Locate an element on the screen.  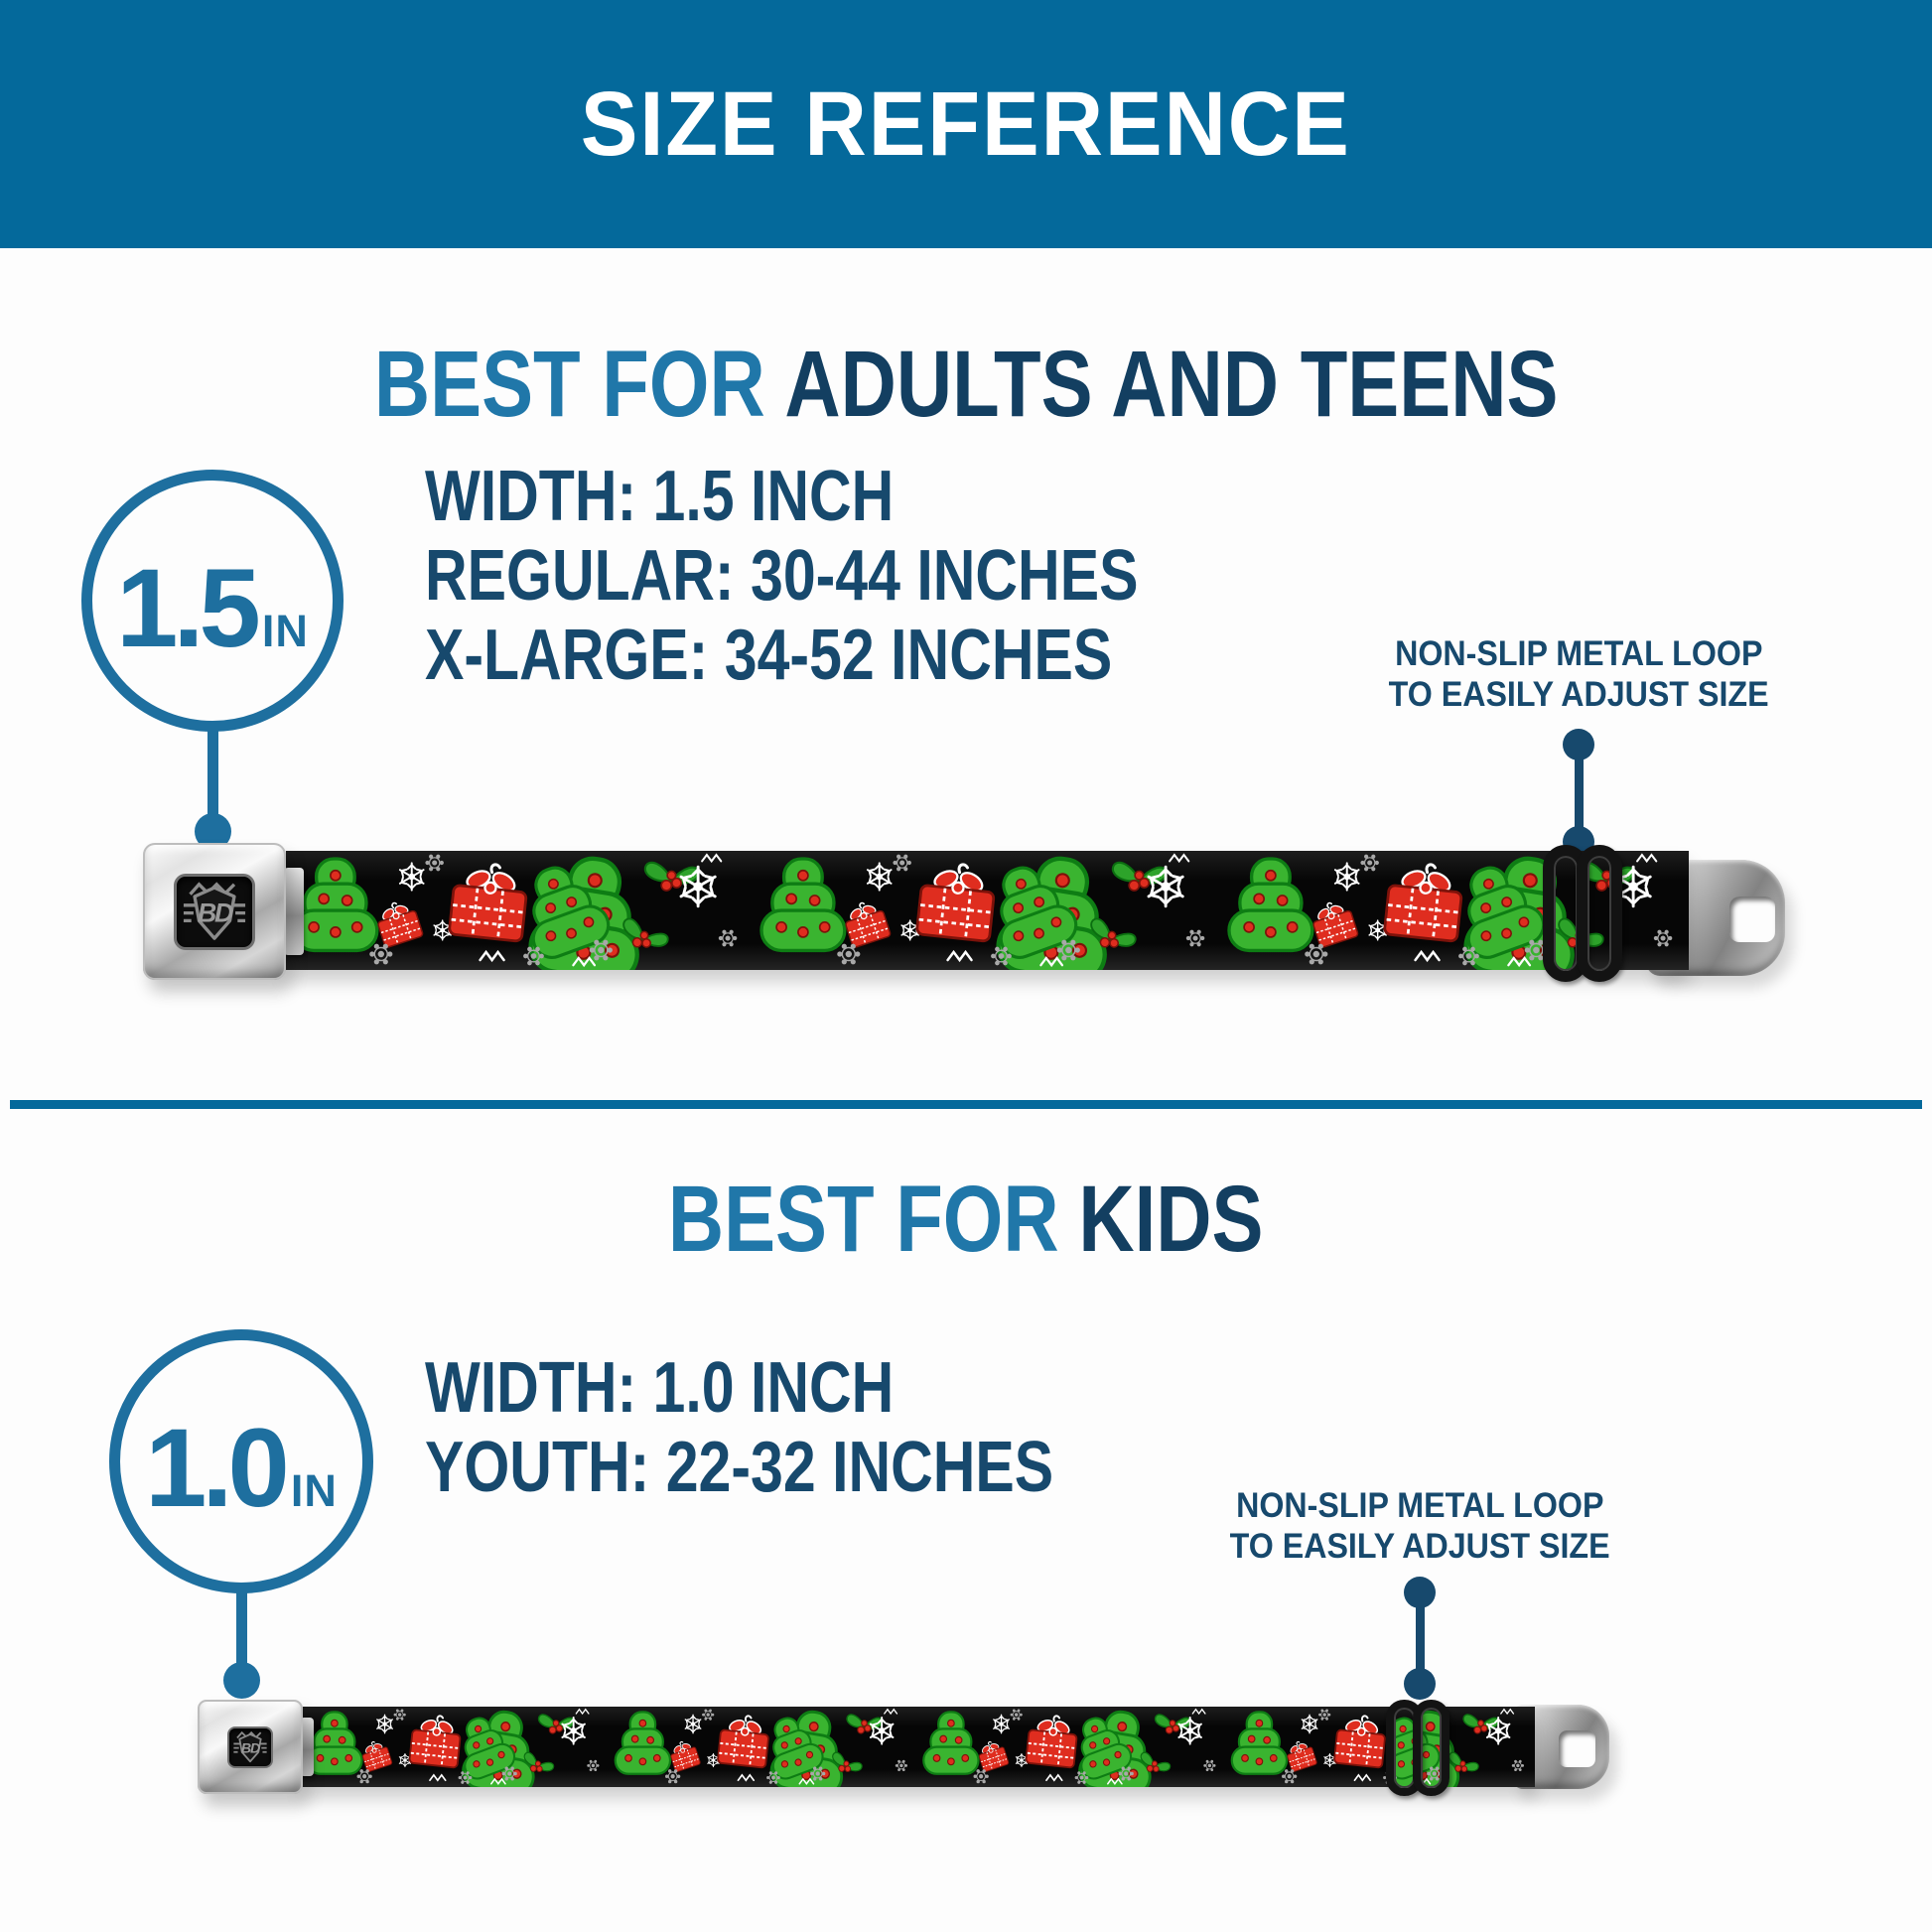
callout-connector-dot is located at coordinates (241, 1680).